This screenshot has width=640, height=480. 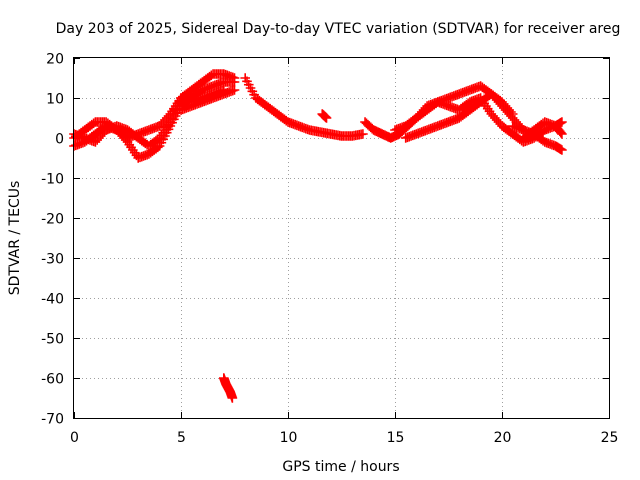 What do you see at coordinates (52, 180) in the screenshot?
I see `y-tick-label: -10` at bounding box center [52, 180].